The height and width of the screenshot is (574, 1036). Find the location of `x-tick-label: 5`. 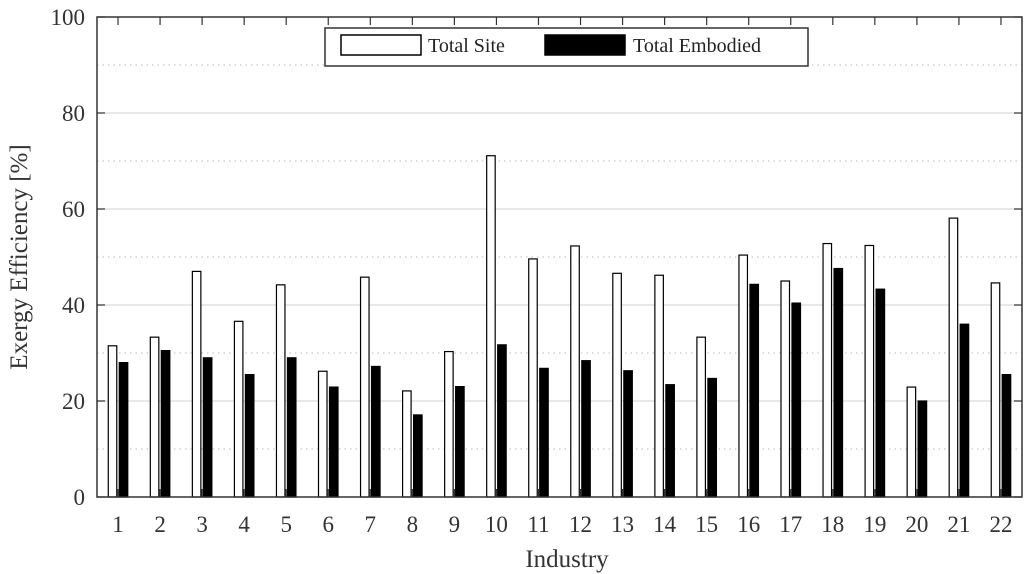

x-tick-label: 5 is located at coordinates (286, 524).